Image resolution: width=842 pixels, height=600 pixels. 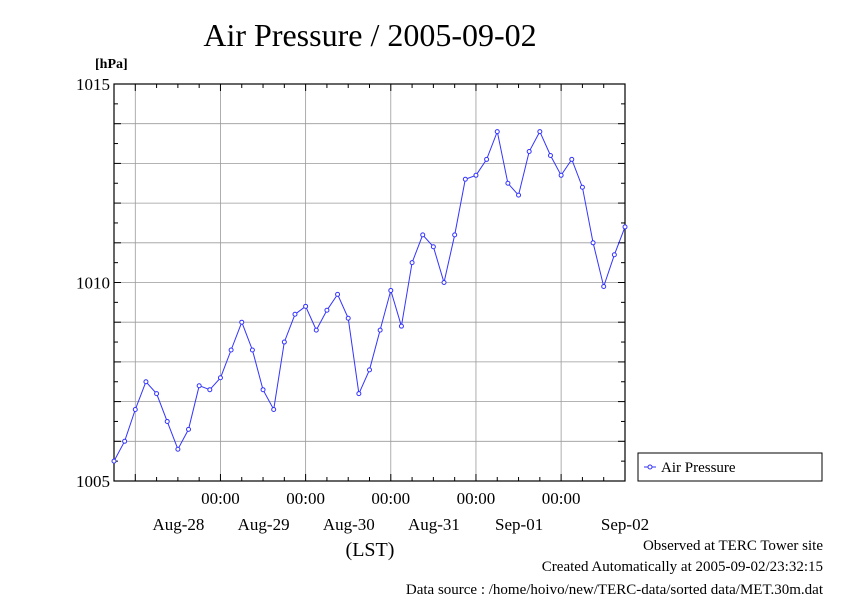 I want to click on x-date-label: Aug-30, so click(x=349, y=524).